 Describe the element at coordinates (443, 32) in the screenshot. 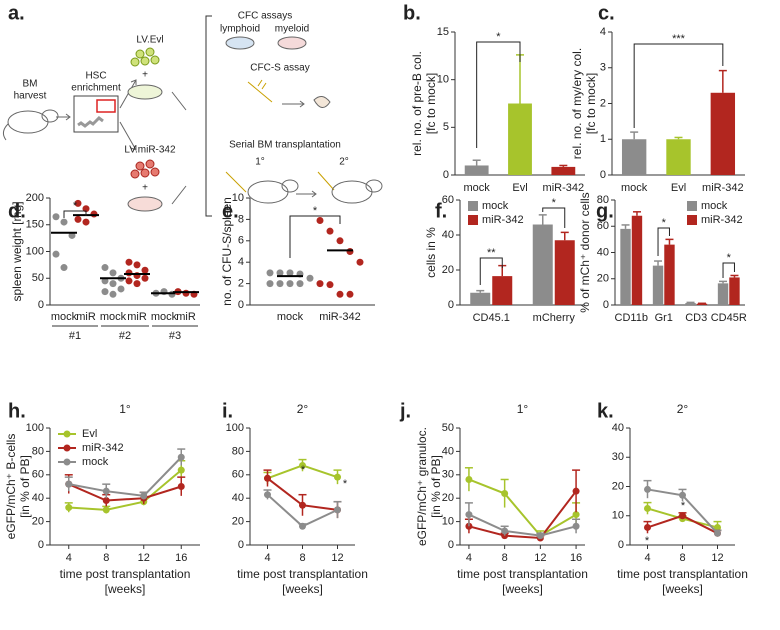

I see `y-tick-label: 15` at that location.